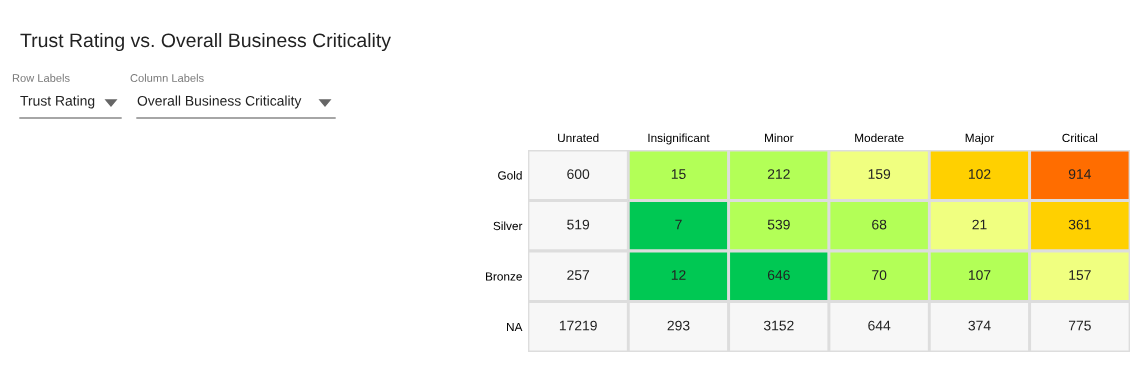  What do you see at coordinates (578, 138) in the screenshot?
I see `x-tick-label: Unrated` at bounding box center [578, 138].